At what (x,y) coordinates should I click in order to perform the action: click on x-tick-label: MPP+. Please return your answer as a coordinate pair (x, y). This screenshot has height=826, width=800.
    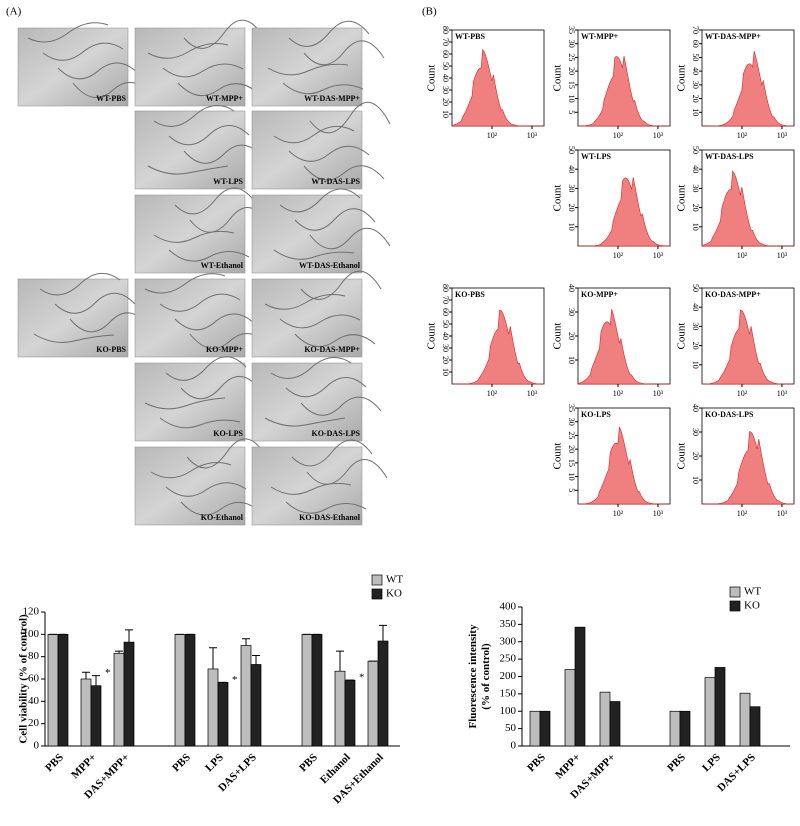
    Looking at the image, I should click on (84, 766).